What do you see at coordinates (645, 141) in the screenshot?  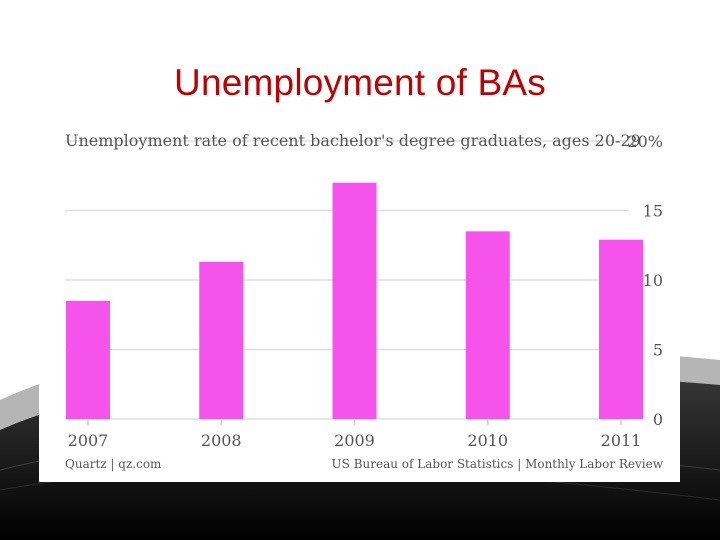 I see `y-tick-label: 20%` at bounding box center [645, 141].